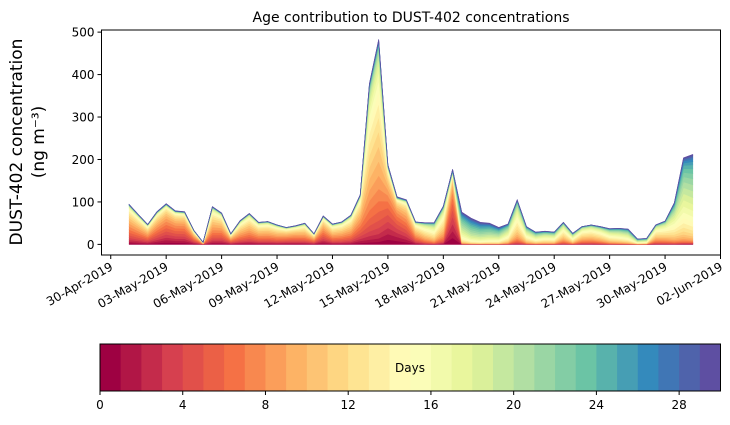 This screenshot has height=425, width=730. Describe the element at coordinates (91, 245) in the screenshot. I see `y-tick-label: 0` at that location.